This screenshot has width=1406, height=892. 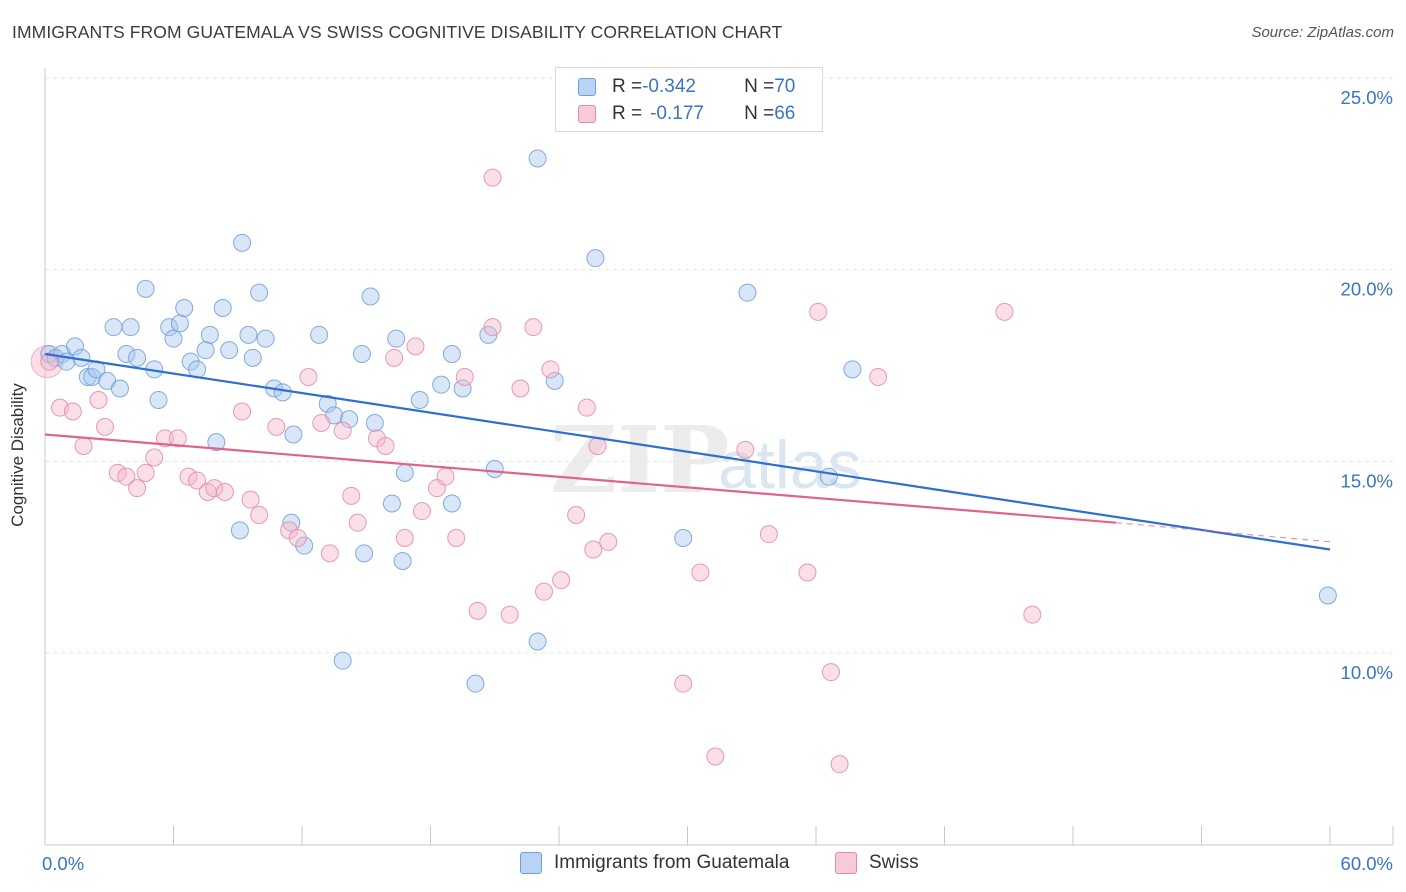 What do you see at coordinates (1223, 532) in the screenshot?
I see `swiss-trend-line-extension` at bounding box center [1223, 532].